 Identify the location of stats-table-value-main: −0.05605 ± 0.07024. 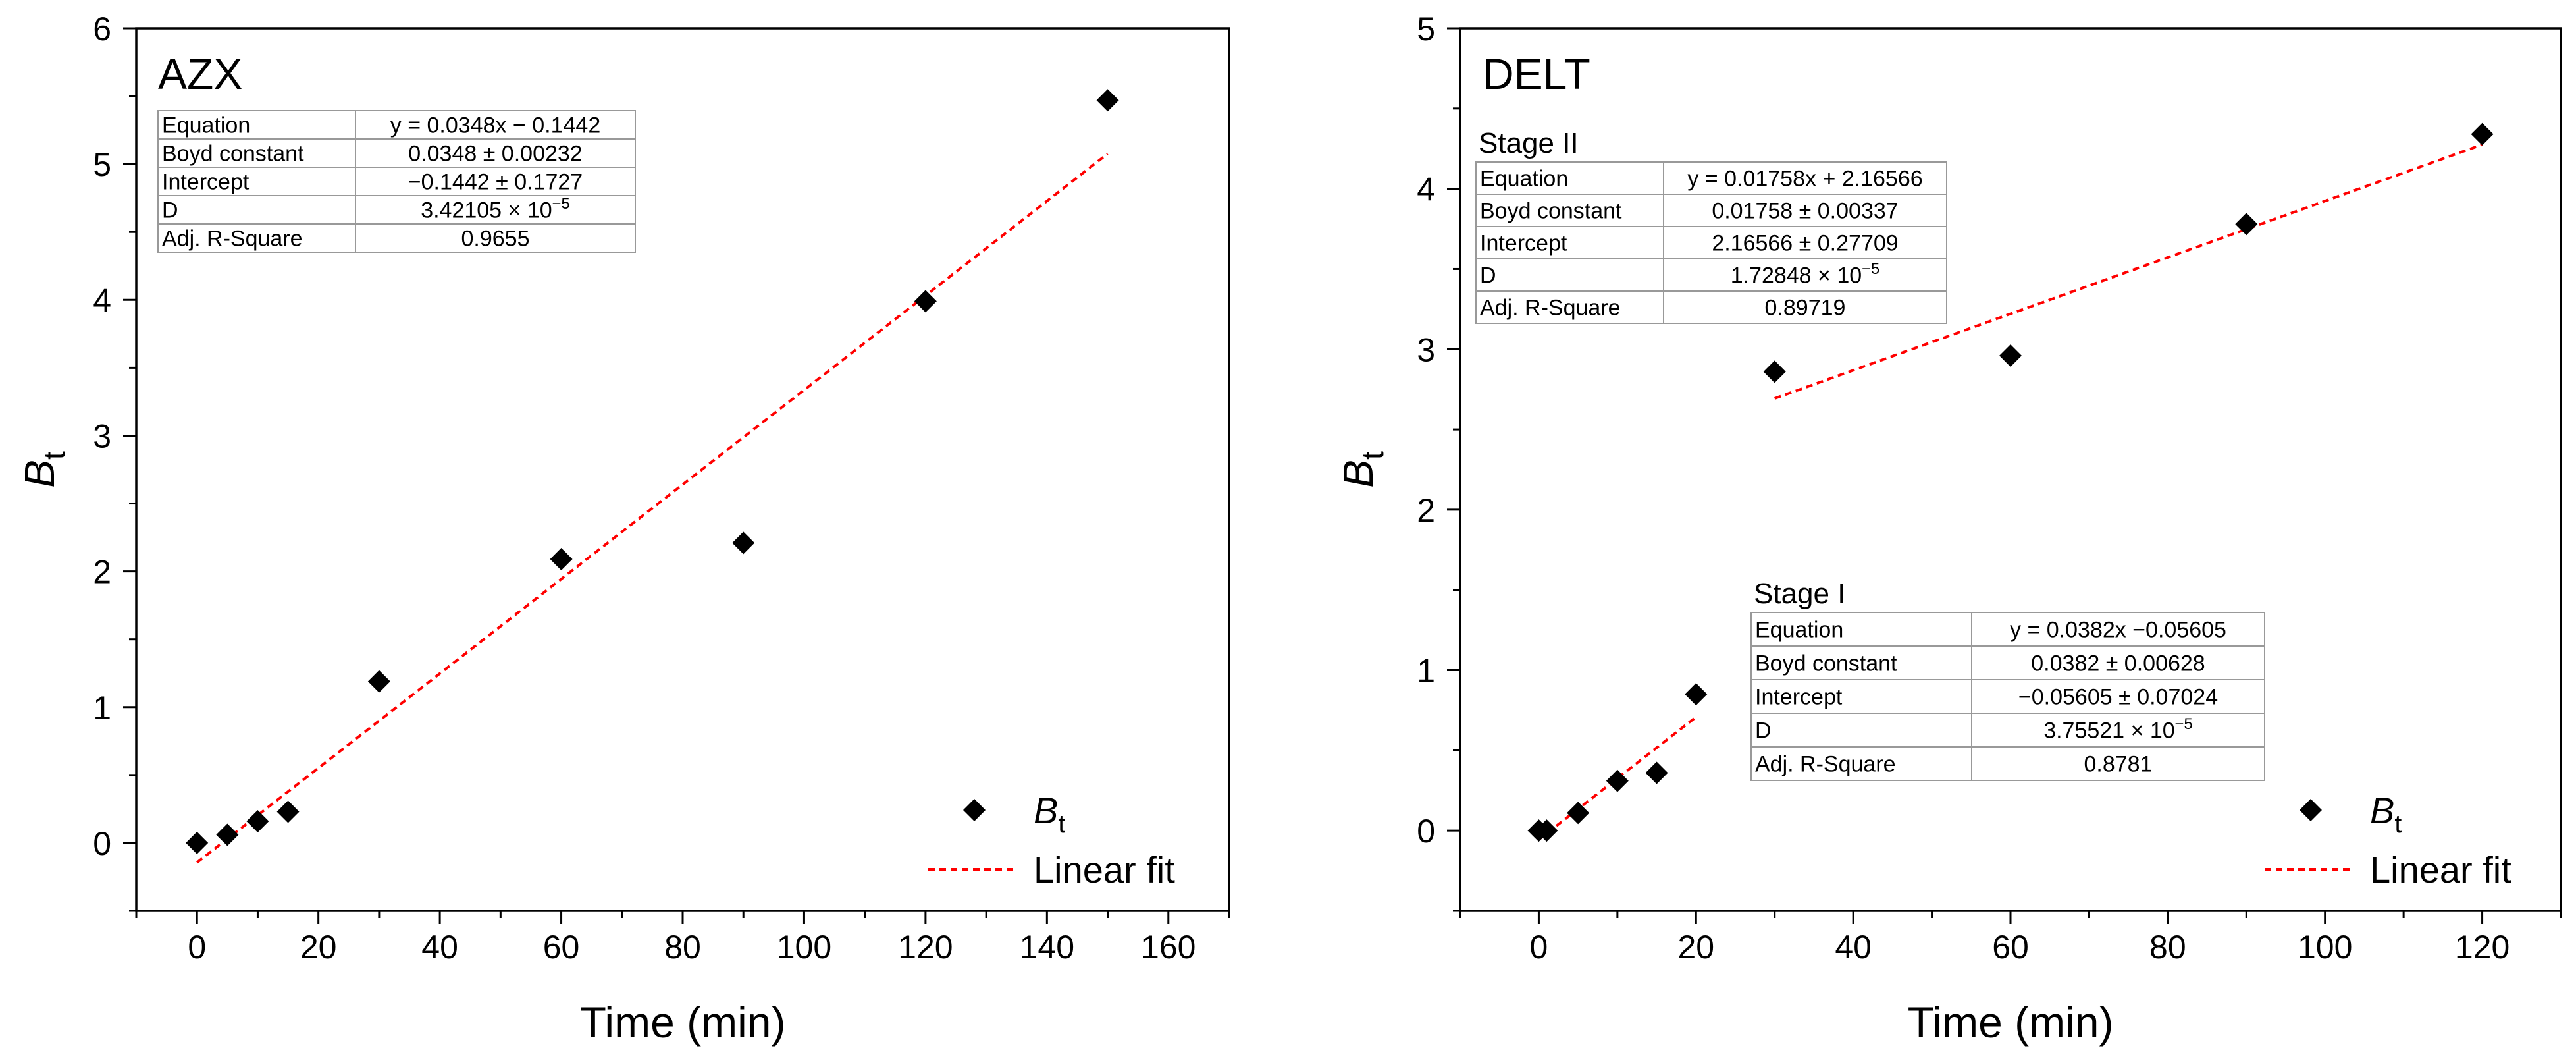
(2118, 698).